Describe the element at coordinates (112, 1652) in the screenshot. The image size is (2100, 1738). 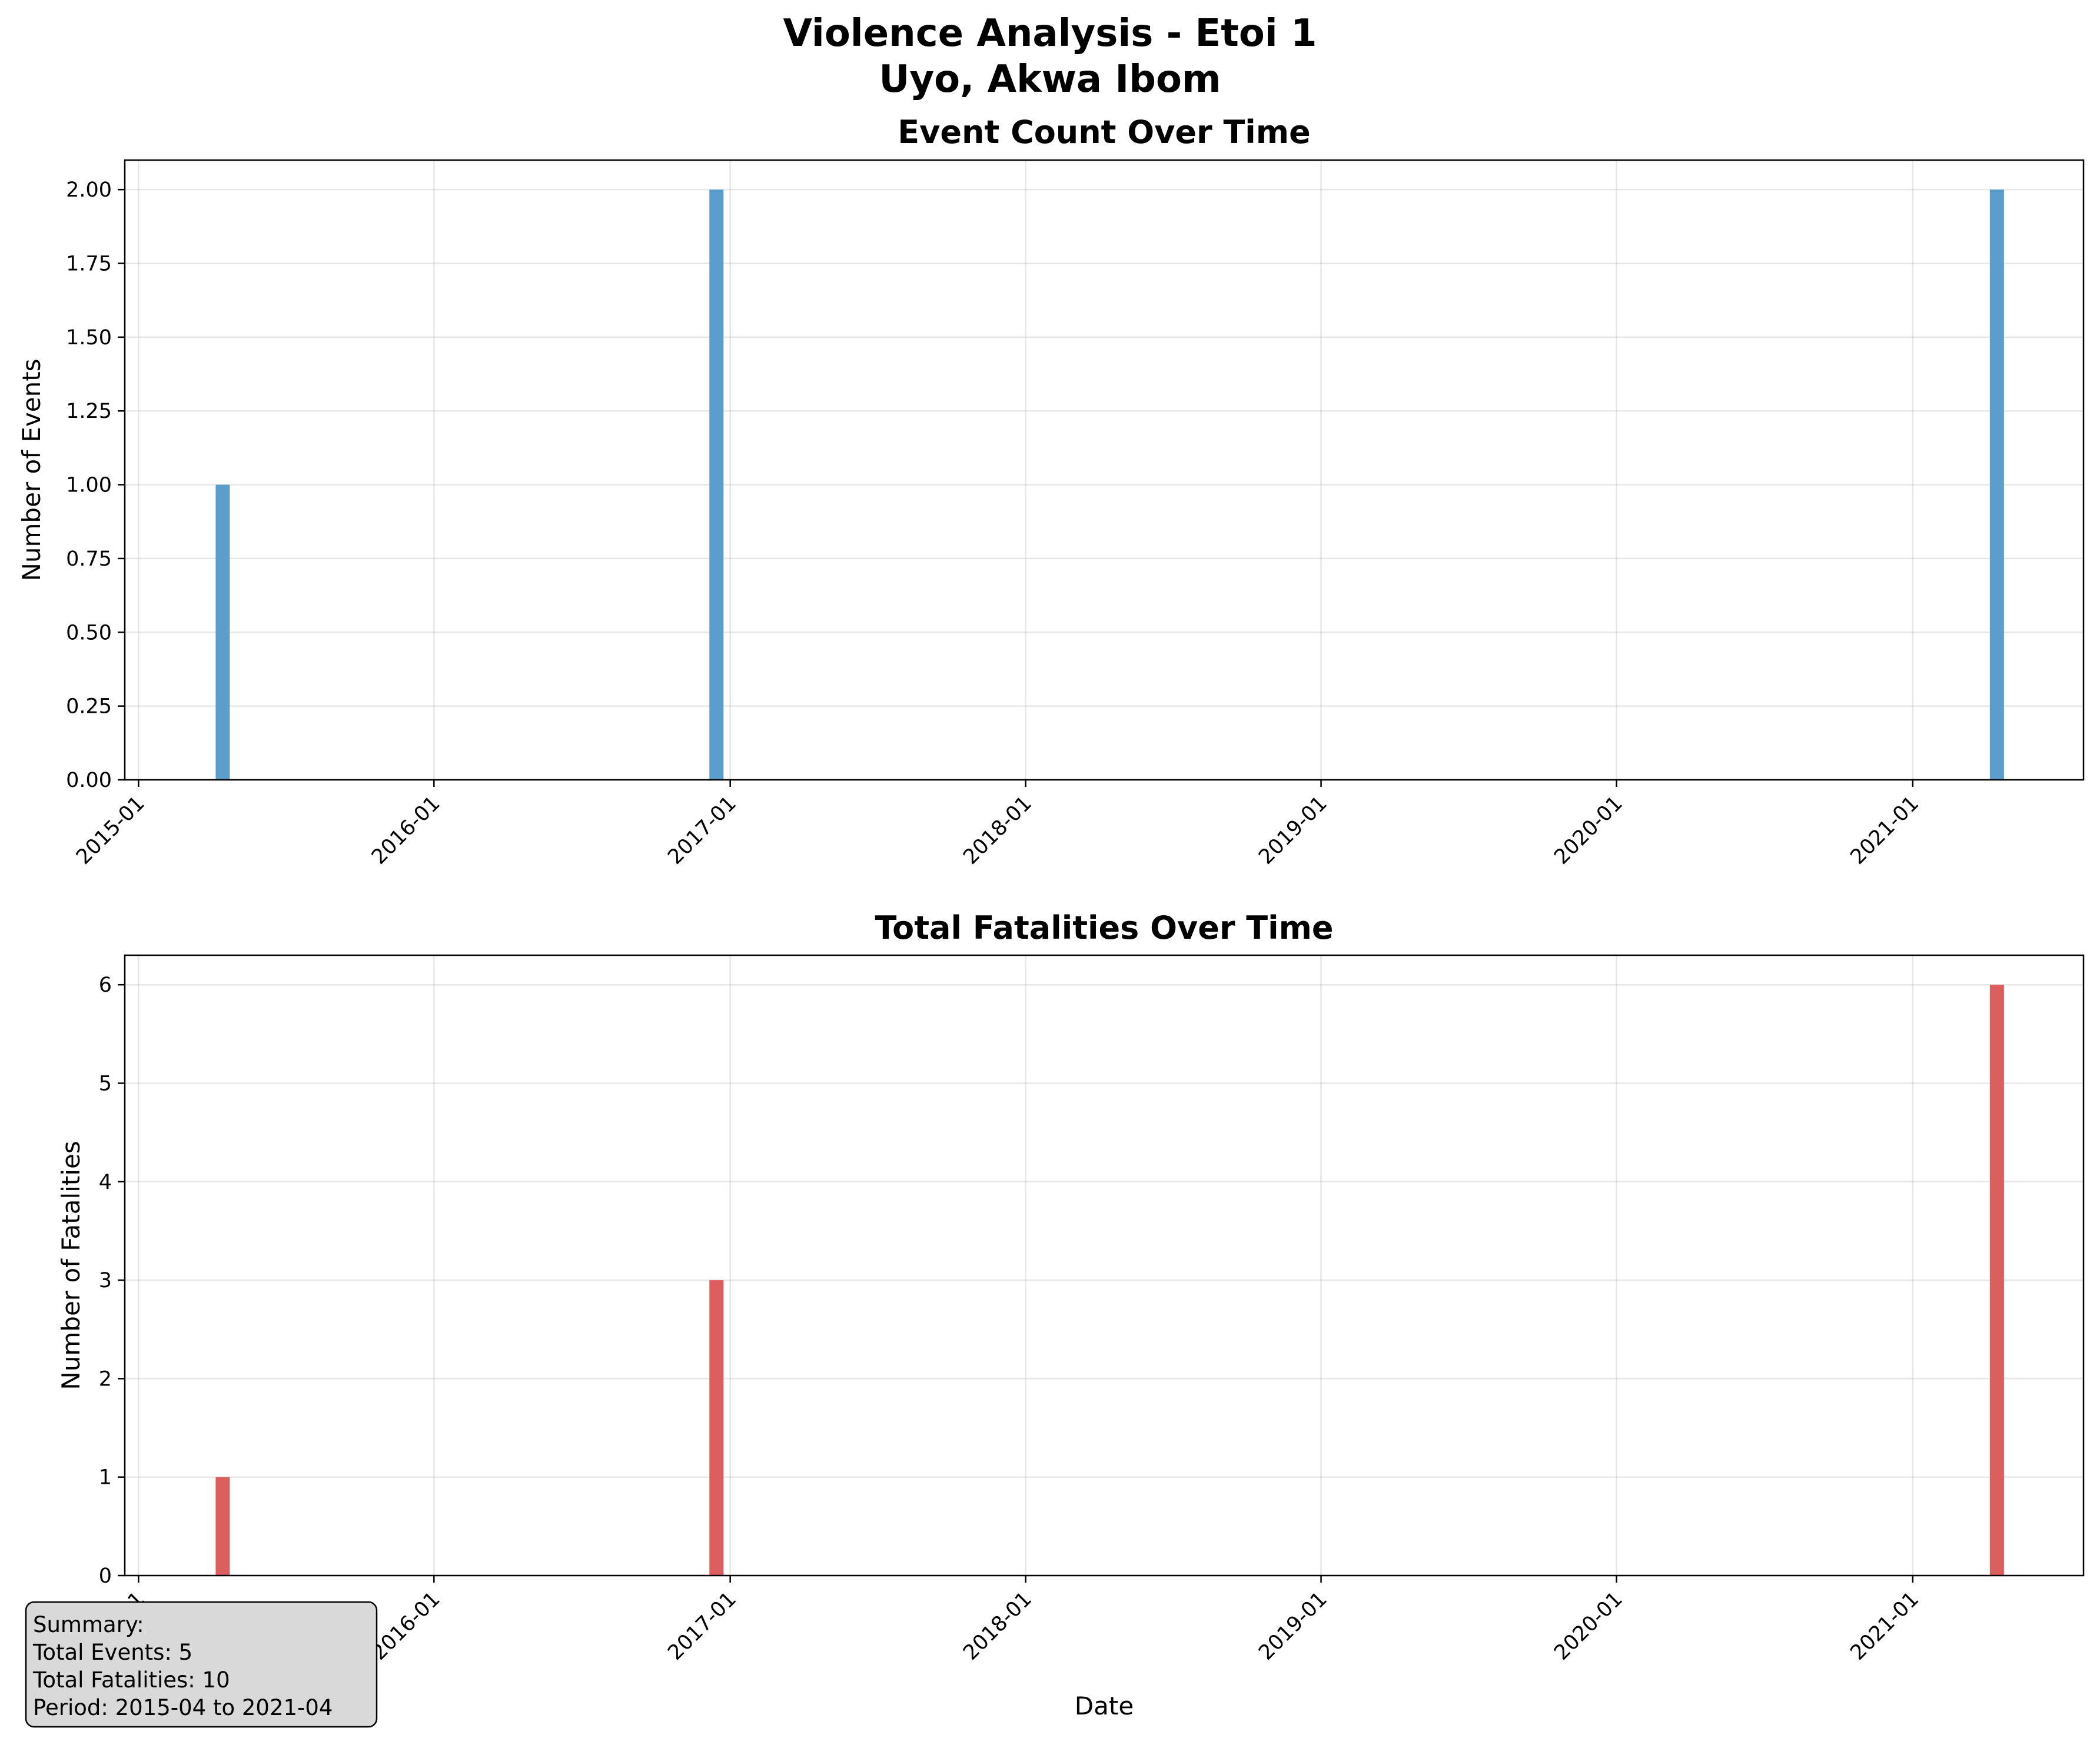
I see `summary-total-events: Total Events: 5` at that location.